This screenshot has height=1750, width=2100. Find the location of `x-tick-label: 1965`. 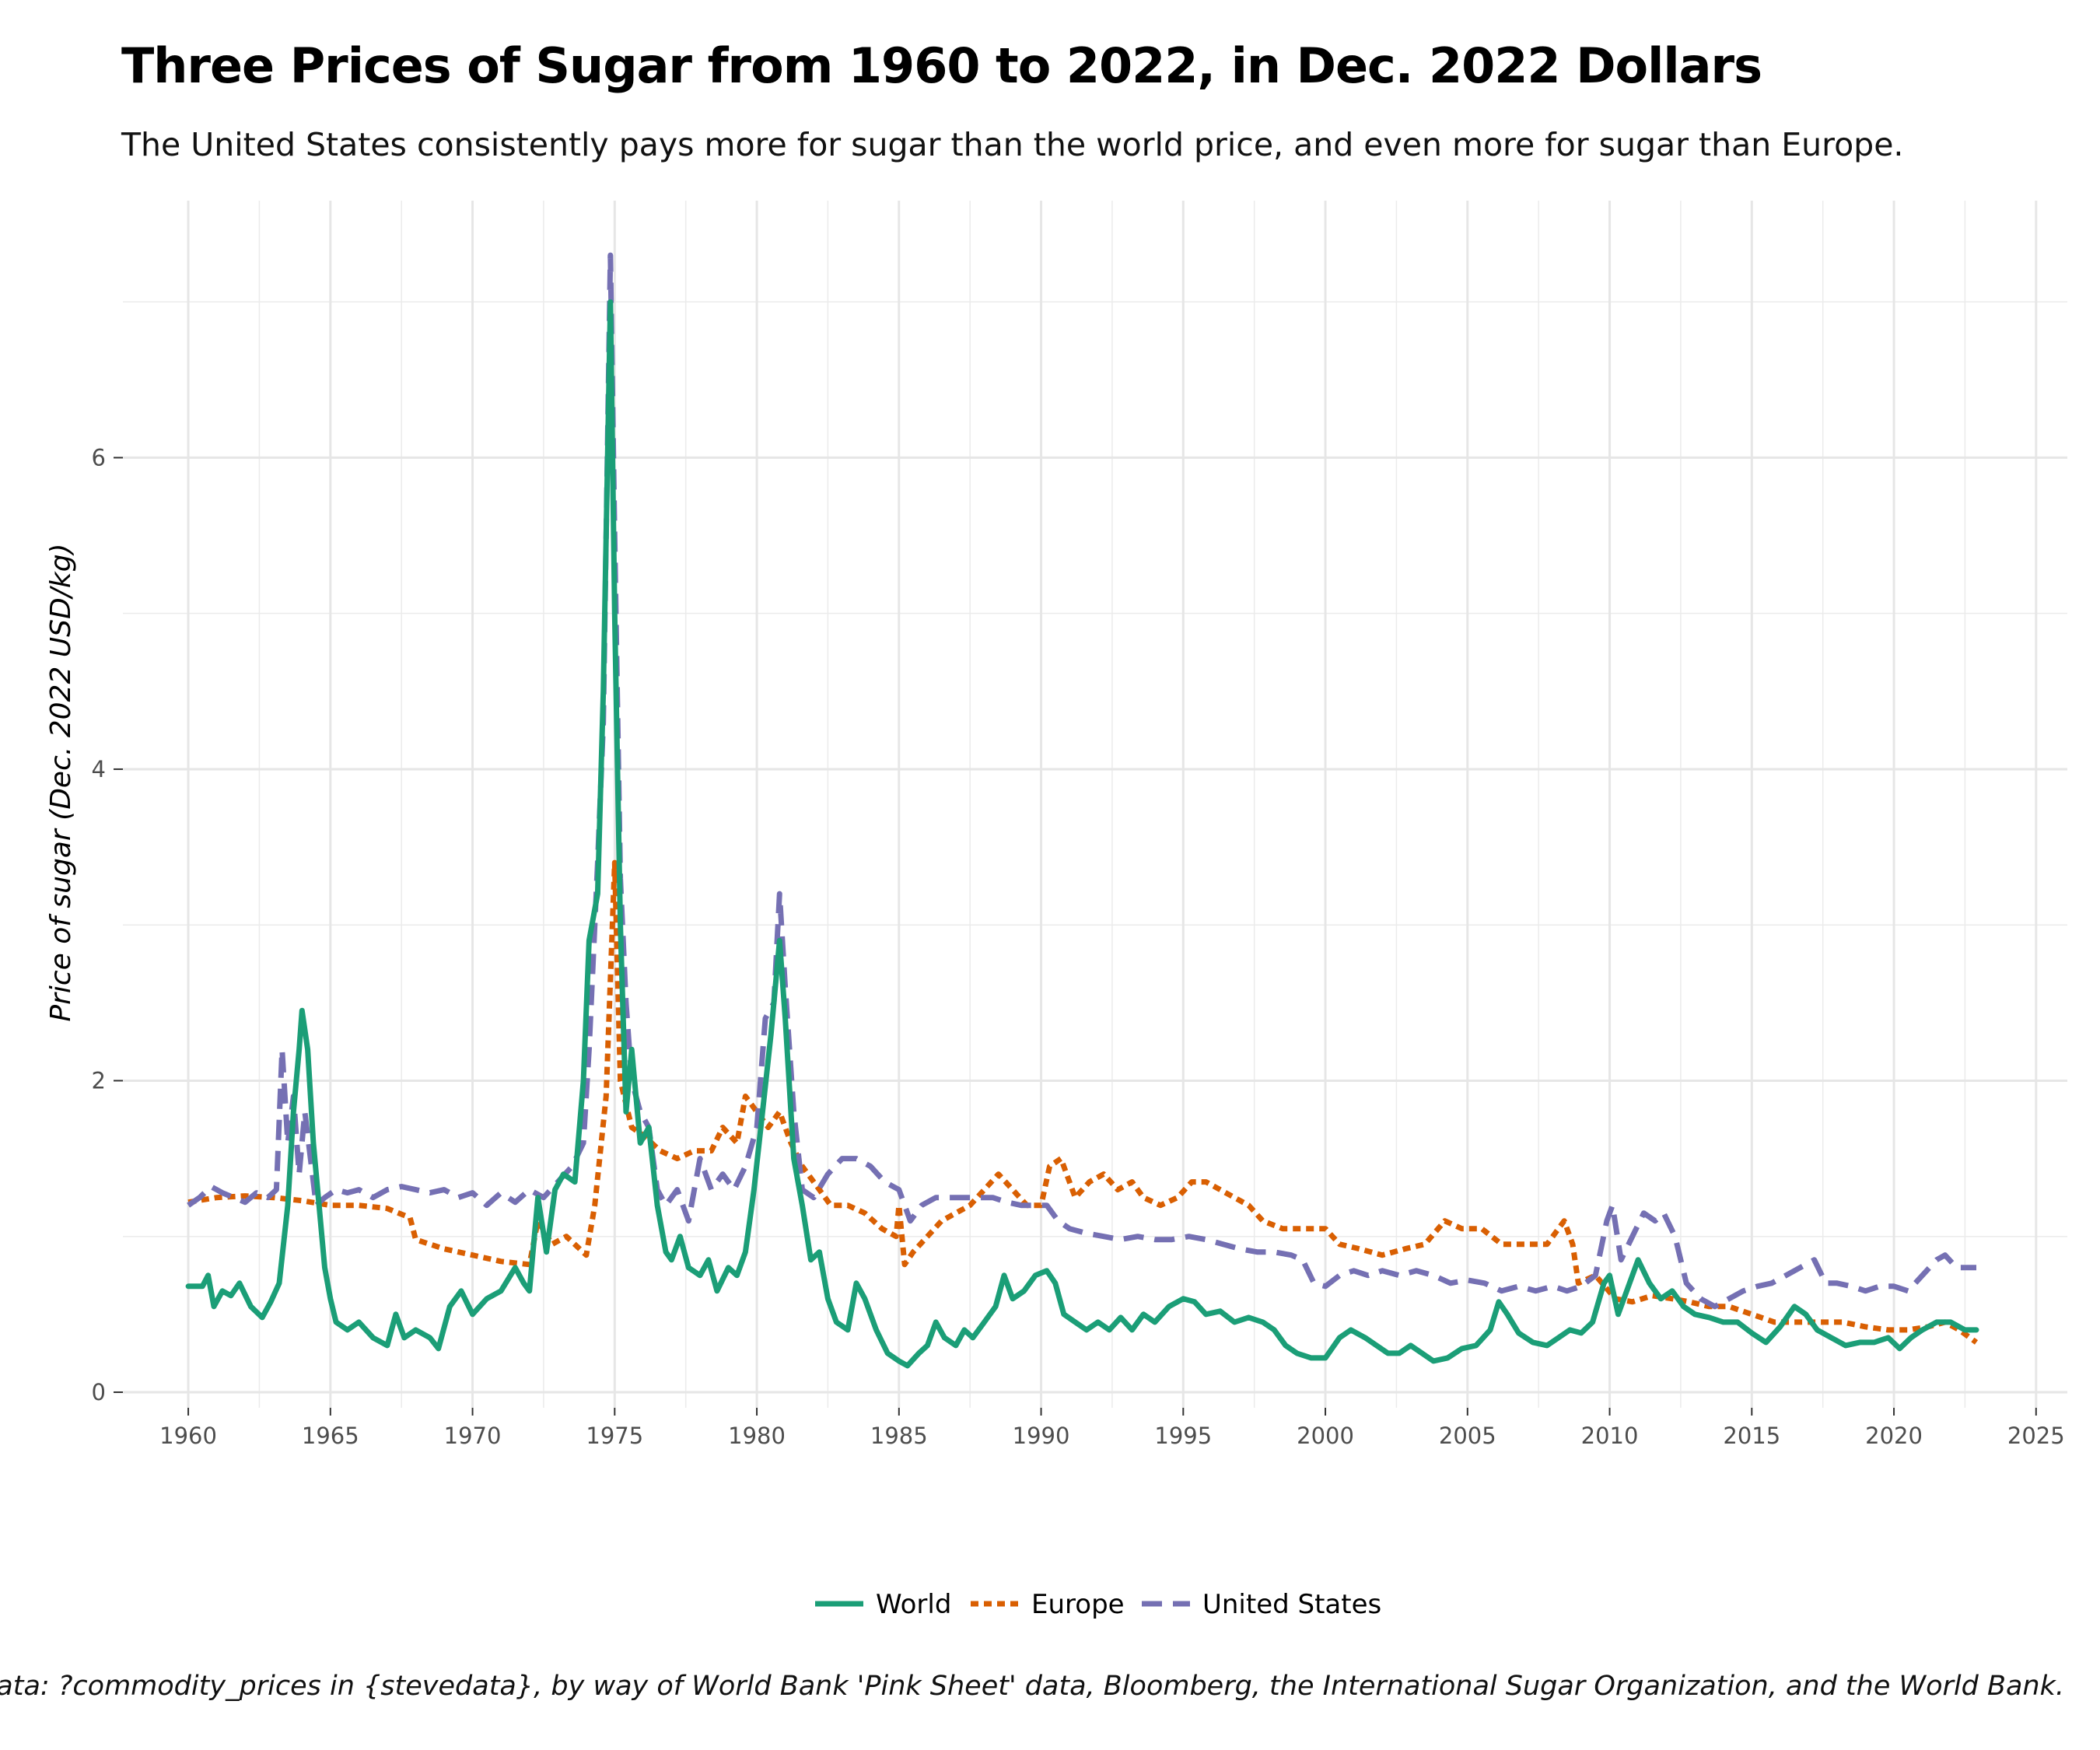

x-tick-label: 1965 is located at coordinates (330, 1436).